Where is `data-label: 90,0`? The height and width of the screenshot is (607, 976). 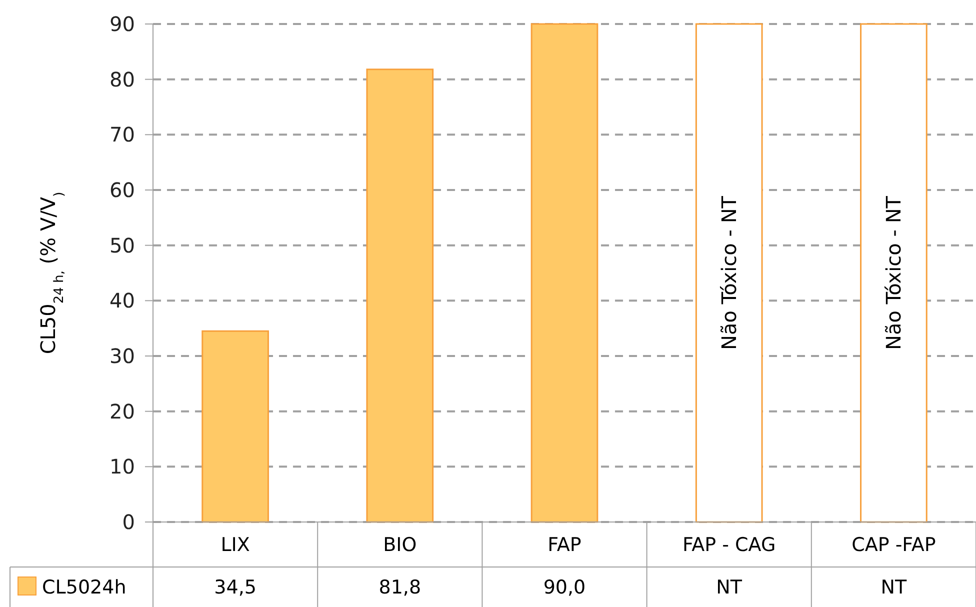
data-label: 90,0 is located at coordinates (564, 587).